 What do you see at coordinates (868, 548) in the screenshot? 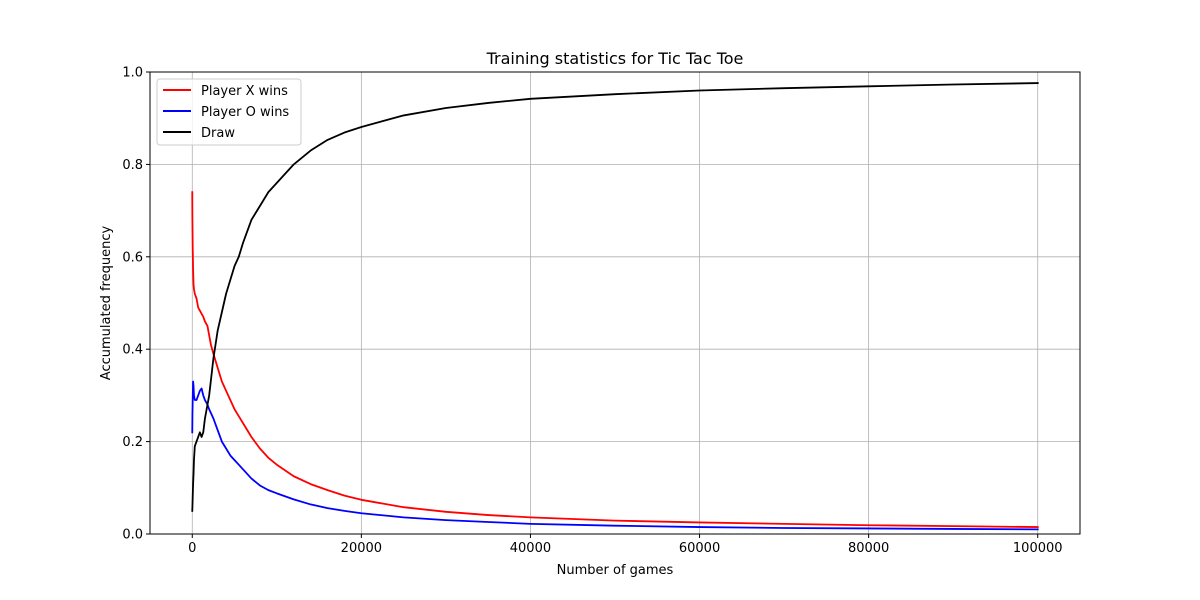
I see `x-tick-label: 80000` at bounding box center [868, 548].